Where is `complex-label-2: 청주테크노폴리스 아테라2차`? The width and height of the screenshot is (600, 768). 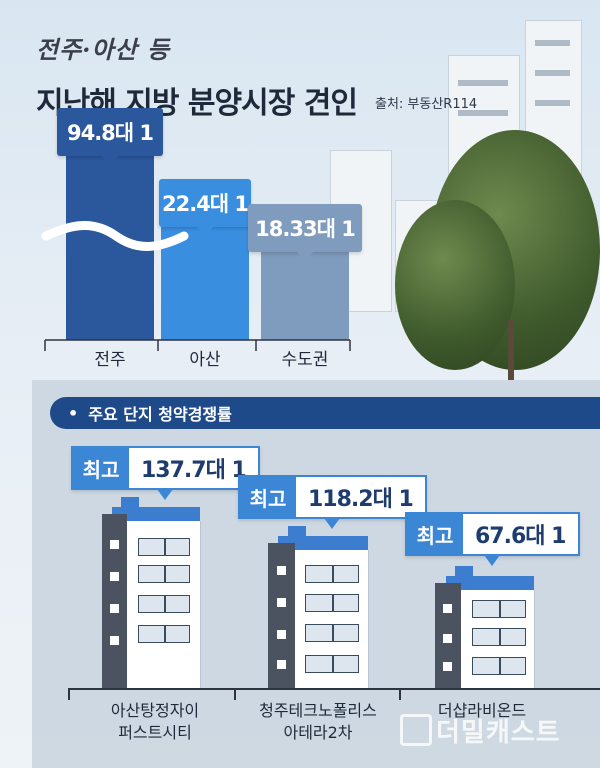 complex-label-2: 청주테크노폴리스 아테라2차 is located at coordinates (318, 722).